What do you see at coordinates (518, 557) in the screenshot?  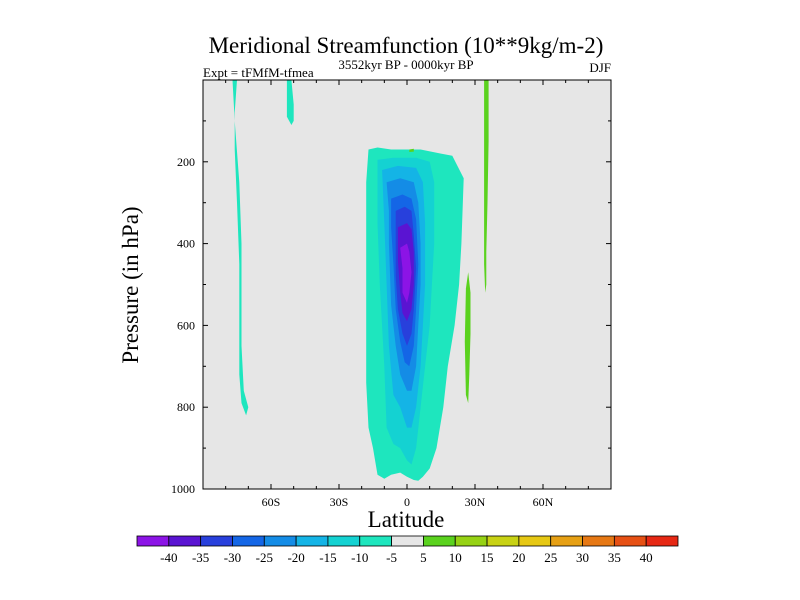 I see `colorbar-label: 20` at bounding box center [518, 557].